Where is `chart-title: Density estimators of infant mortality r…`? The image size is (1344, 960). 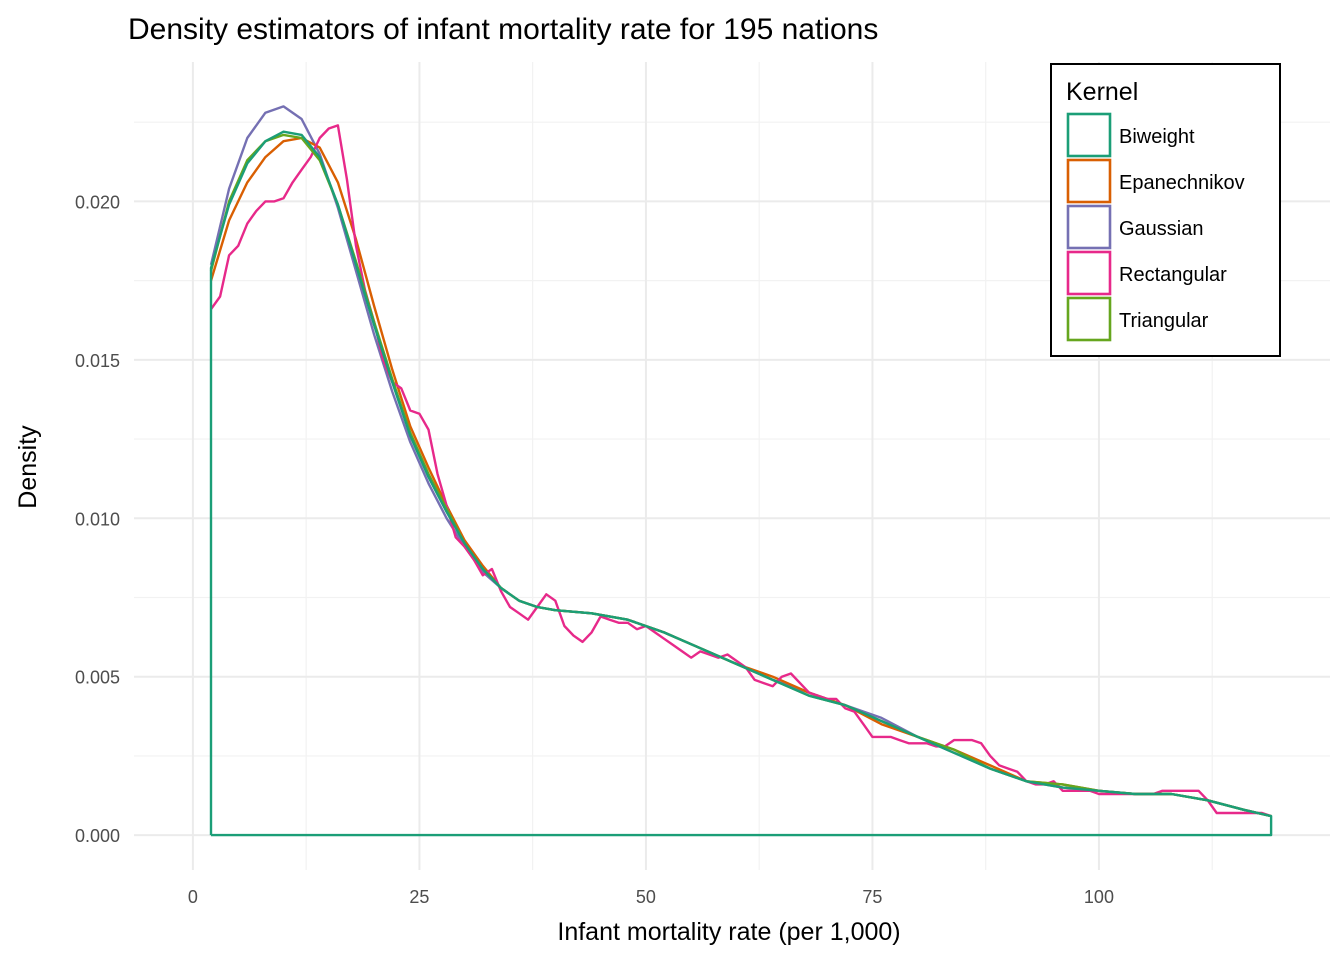 chart-title: Density estimators of infant mortality r… is located at coordinates (503, 29).